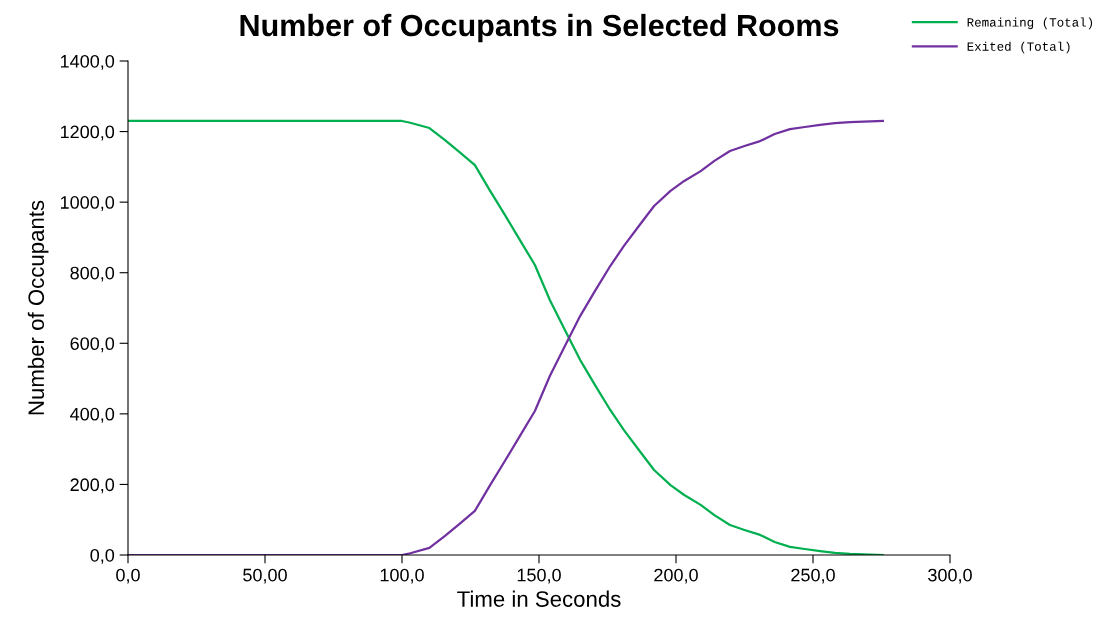 The width and height of the screenshot is (1111, 623). Describe the element at coordinates (87, 203) in the screenshot. I see `y-tick-label: 1000,0` at that location.